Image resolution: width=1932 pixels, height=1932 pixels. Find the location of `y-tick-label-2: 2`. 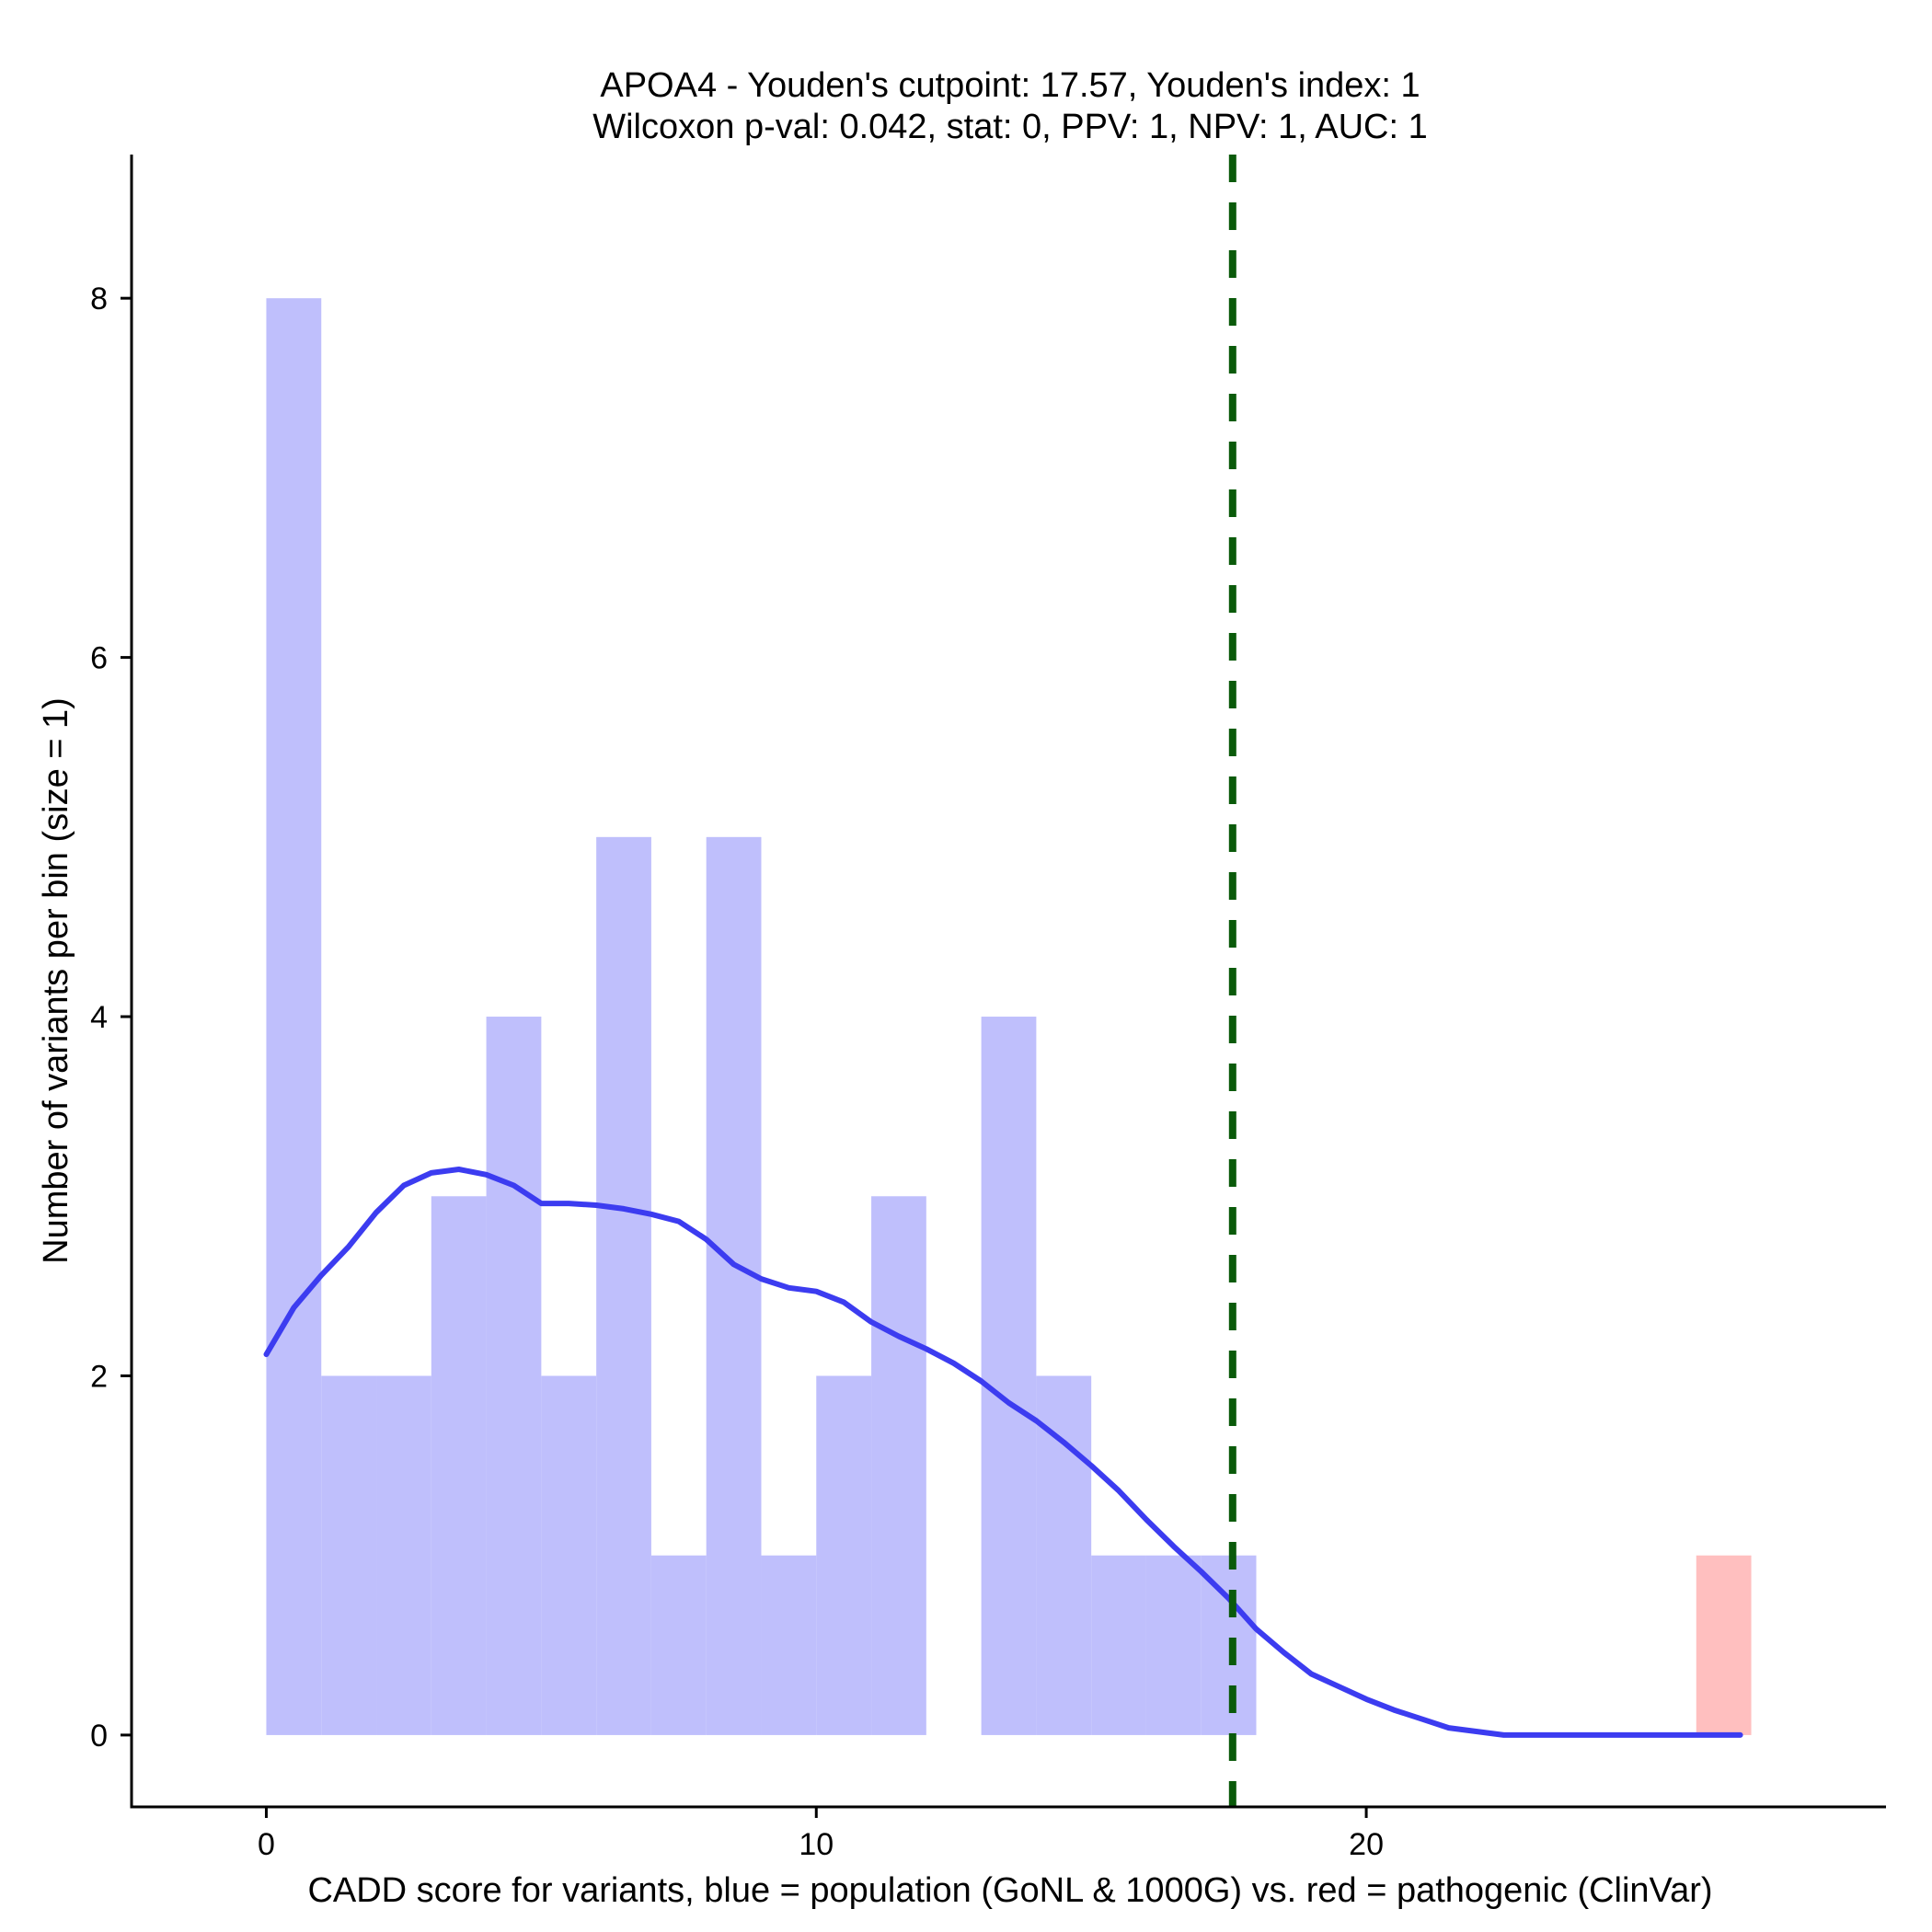

y-tick-label-2: 2 is located at coordinates (99, 1376).